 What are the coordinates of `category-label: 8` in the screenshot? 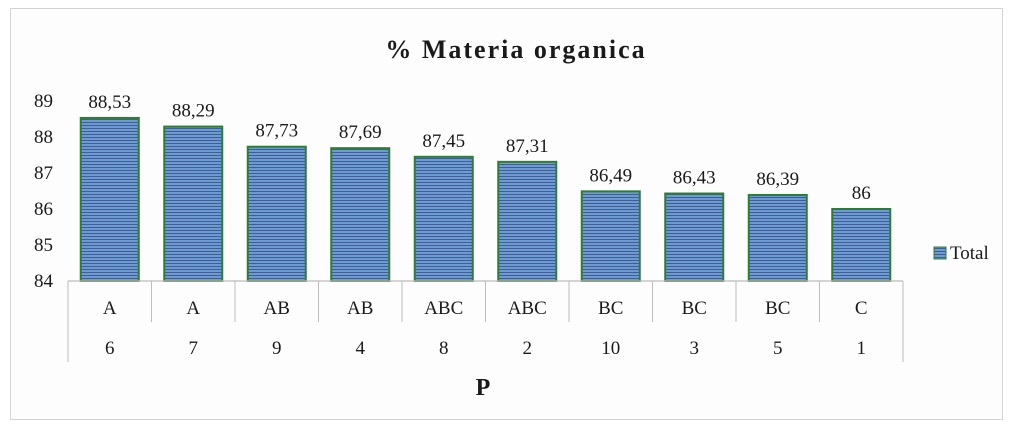 It's located at (444, 348).